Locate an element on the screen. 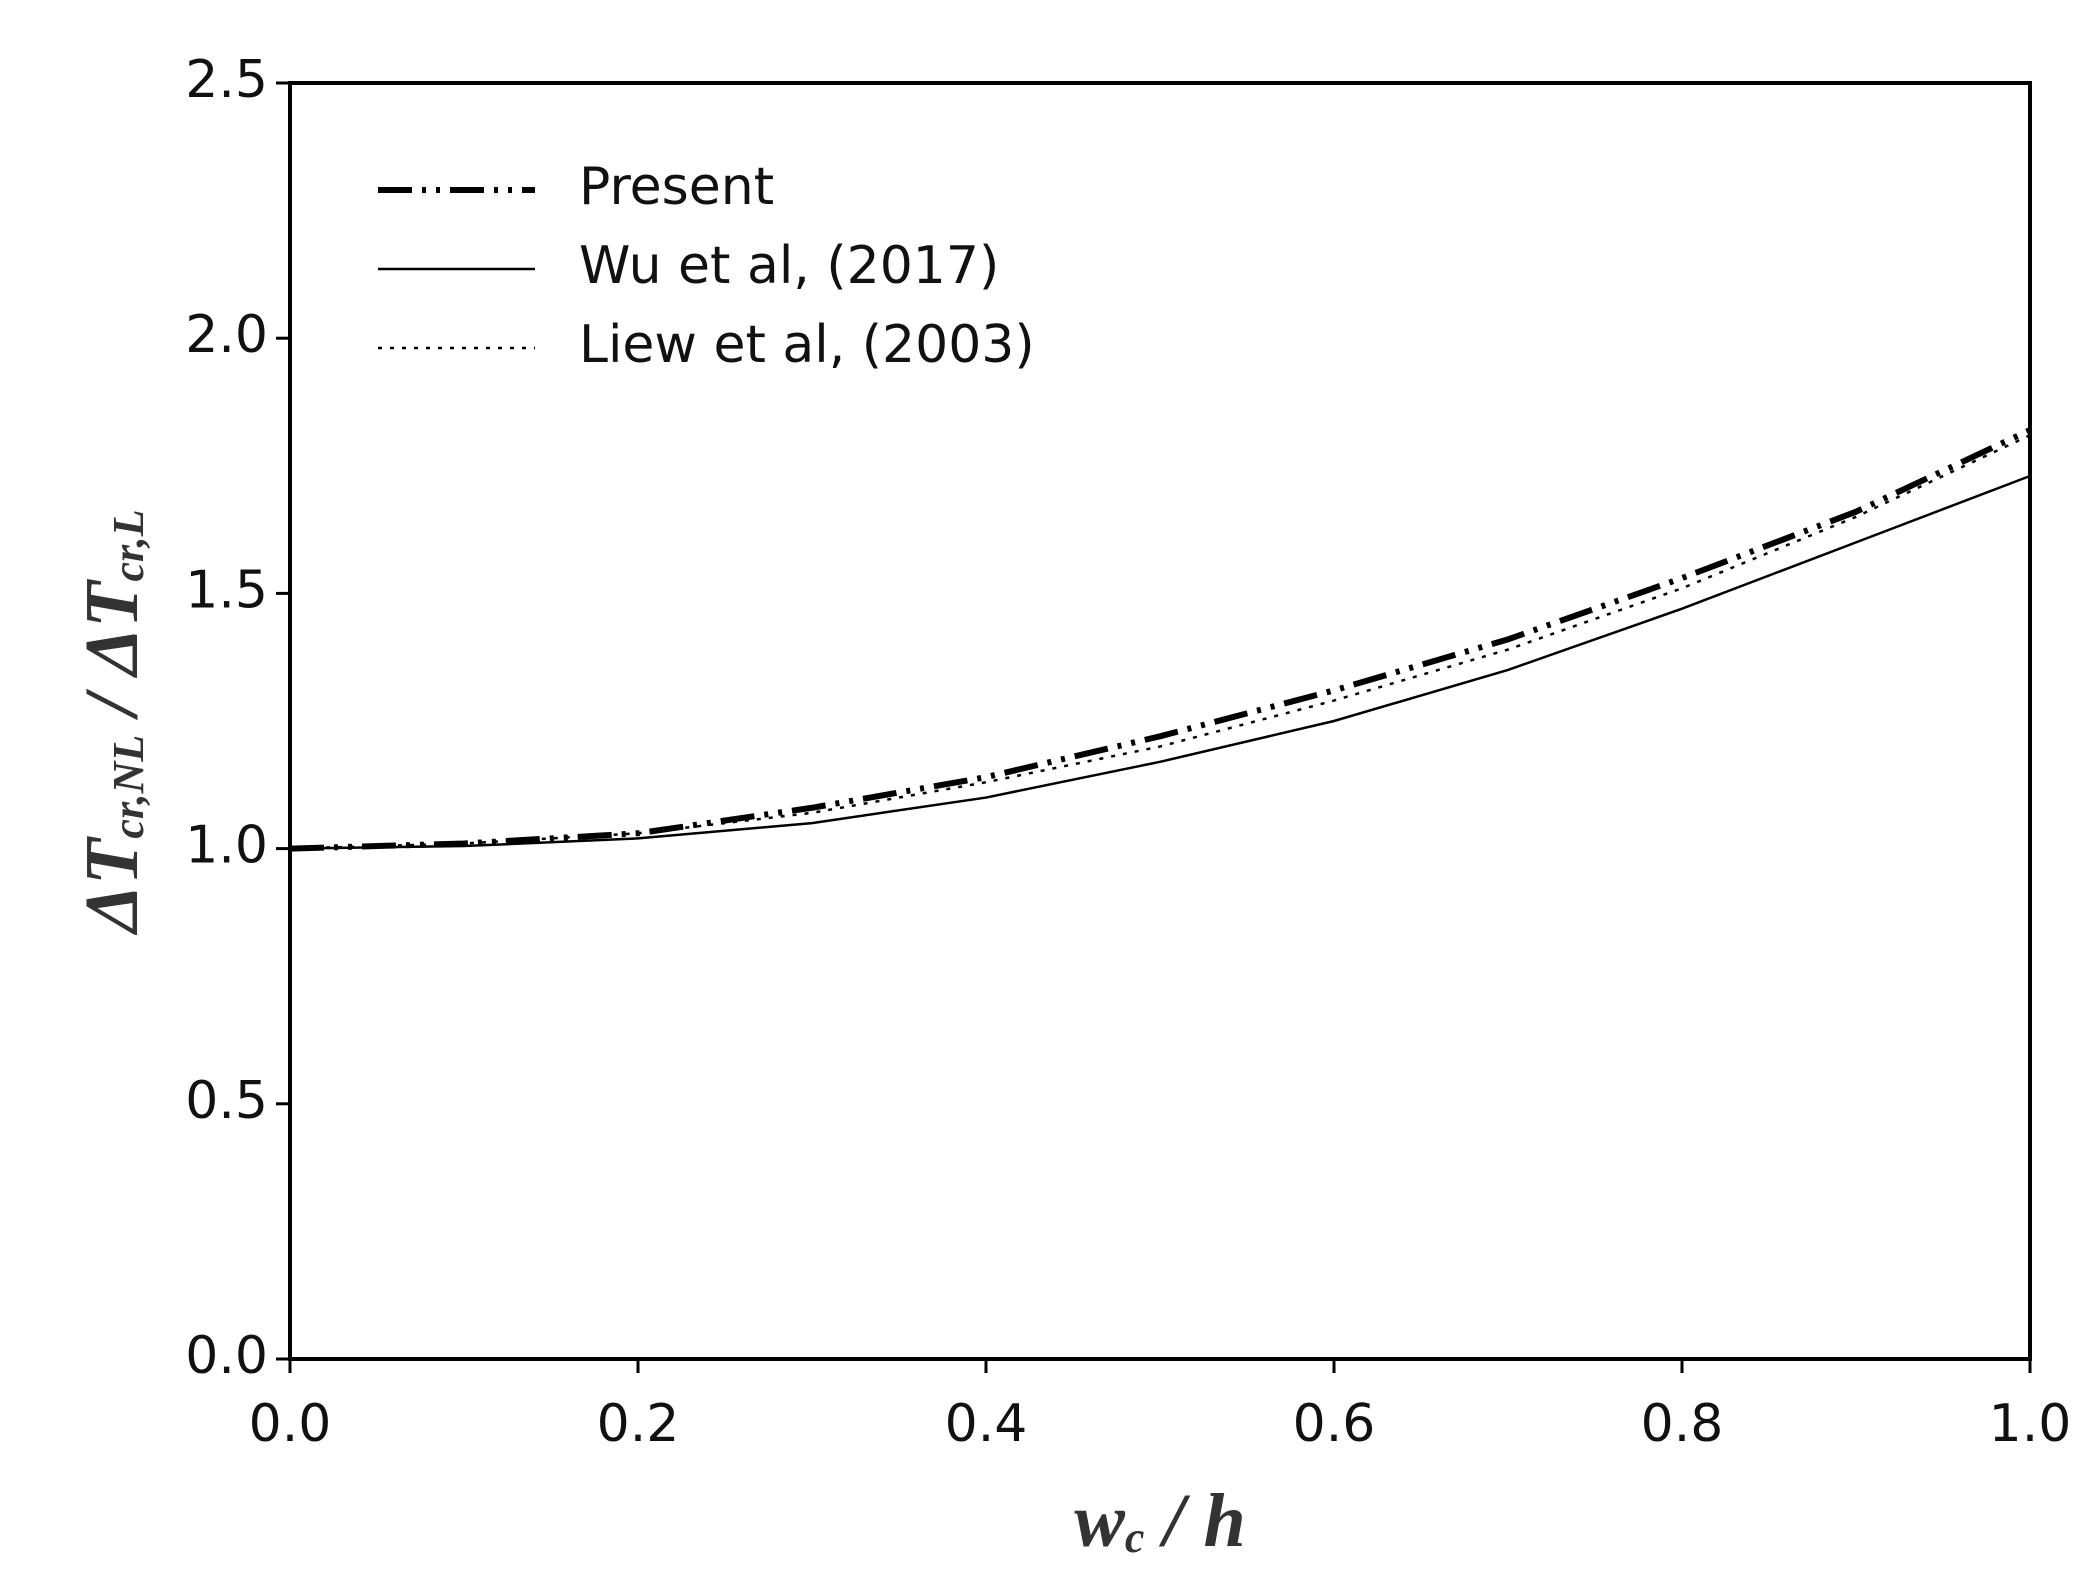 Image resolution: width=2096 pixels, height=1591 pixels. y-axis-label: ΔTcr,NL / ΔTcr,L is located at coordinates (112, 722).